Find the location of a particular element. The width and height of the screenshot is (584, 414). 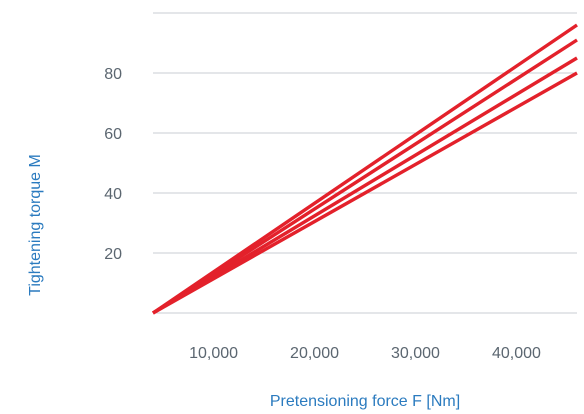

x-tick-label: 20,000 is located at coordinates (314, 353).